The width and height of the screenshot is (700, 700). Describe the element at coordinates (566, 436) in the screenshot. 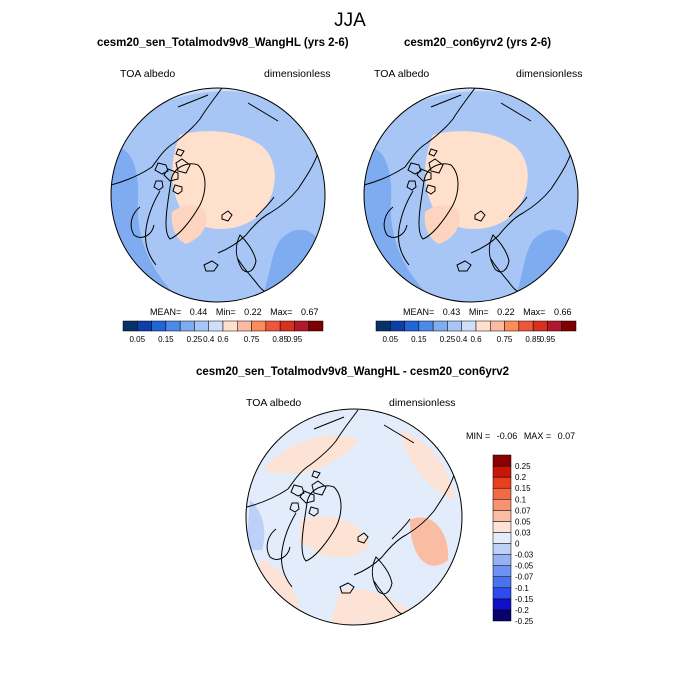

I see `max-value: 0.07` at that location.